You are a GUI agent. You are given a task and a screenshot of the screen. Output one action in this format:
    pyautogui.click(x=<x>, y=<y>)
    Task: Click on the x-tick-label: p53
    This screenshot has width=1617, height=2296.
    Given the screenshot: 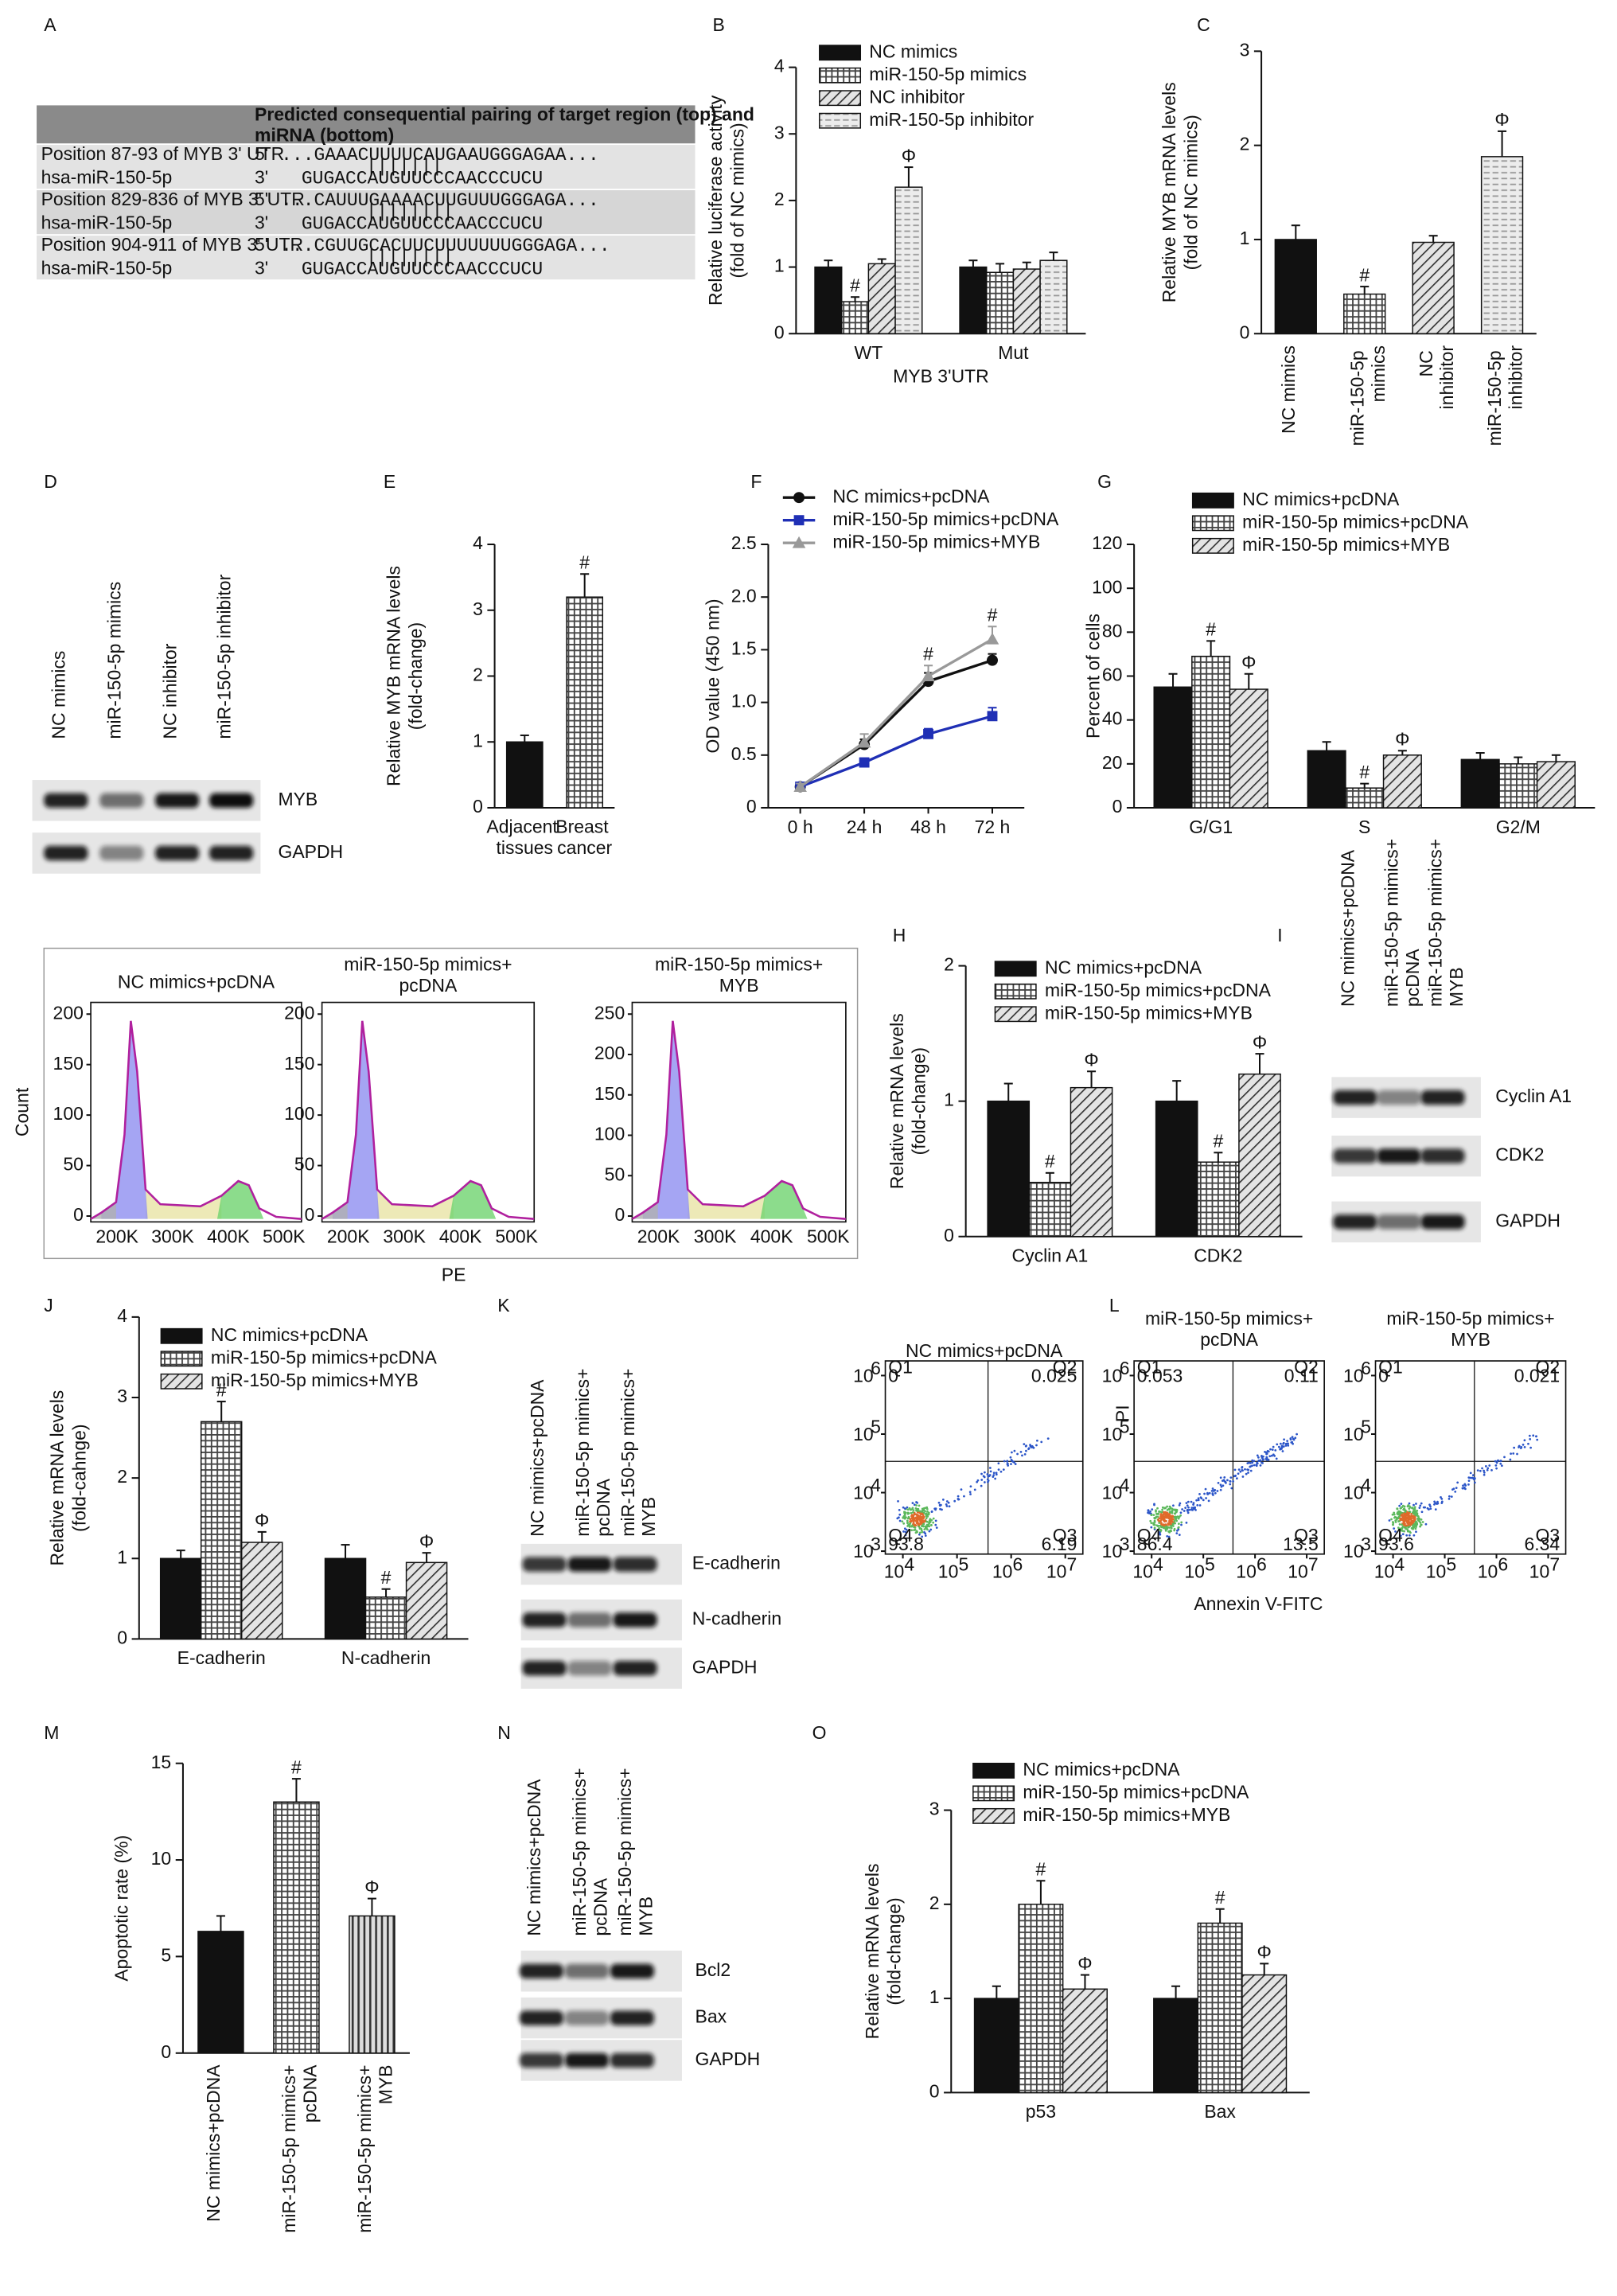 What is the action you would take?
    pyautogui.click(x=1041, y=2111)
    